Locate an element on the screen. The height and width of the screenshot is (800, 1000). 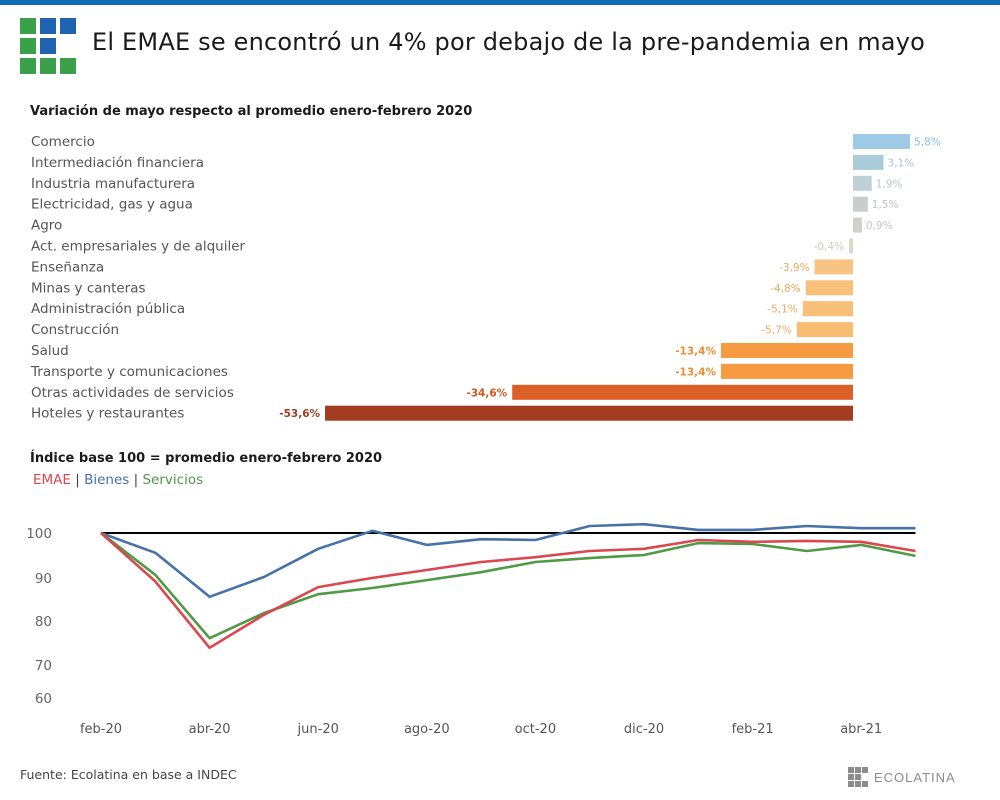
category-label: Enseñanza is located at coordinates (67, 267).